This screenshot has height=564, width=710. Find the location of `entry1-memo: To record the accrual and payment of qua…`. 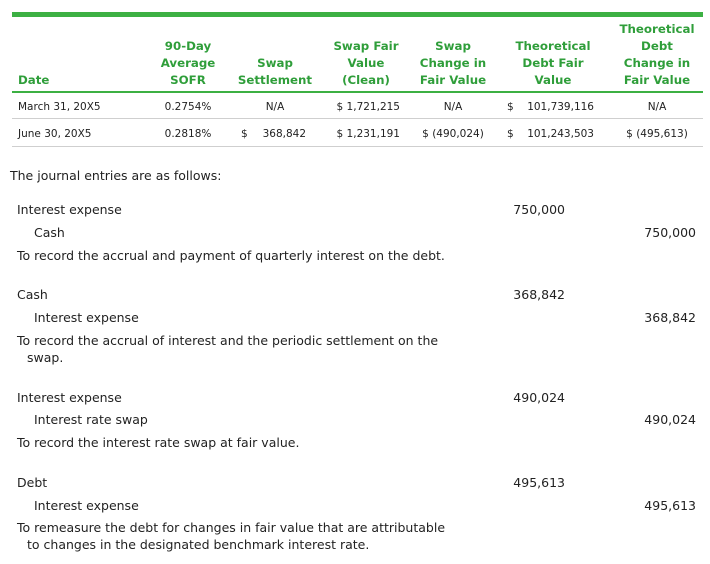

entry1-memo: To record the accrual and payment of qua… is located at coordinates (231, 255).